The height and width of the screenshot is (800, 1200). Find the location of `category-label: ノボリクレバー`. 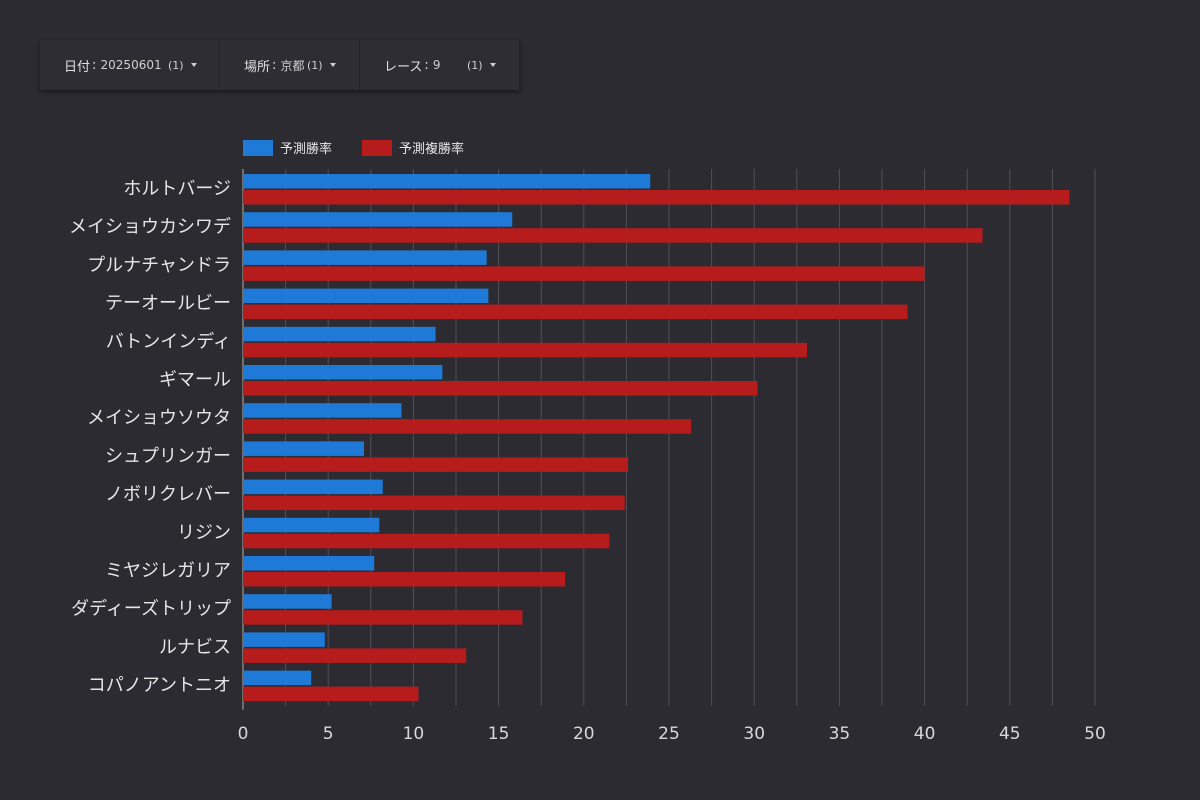

category-label: ノボリクレバー is located at coordinates (168, 494).